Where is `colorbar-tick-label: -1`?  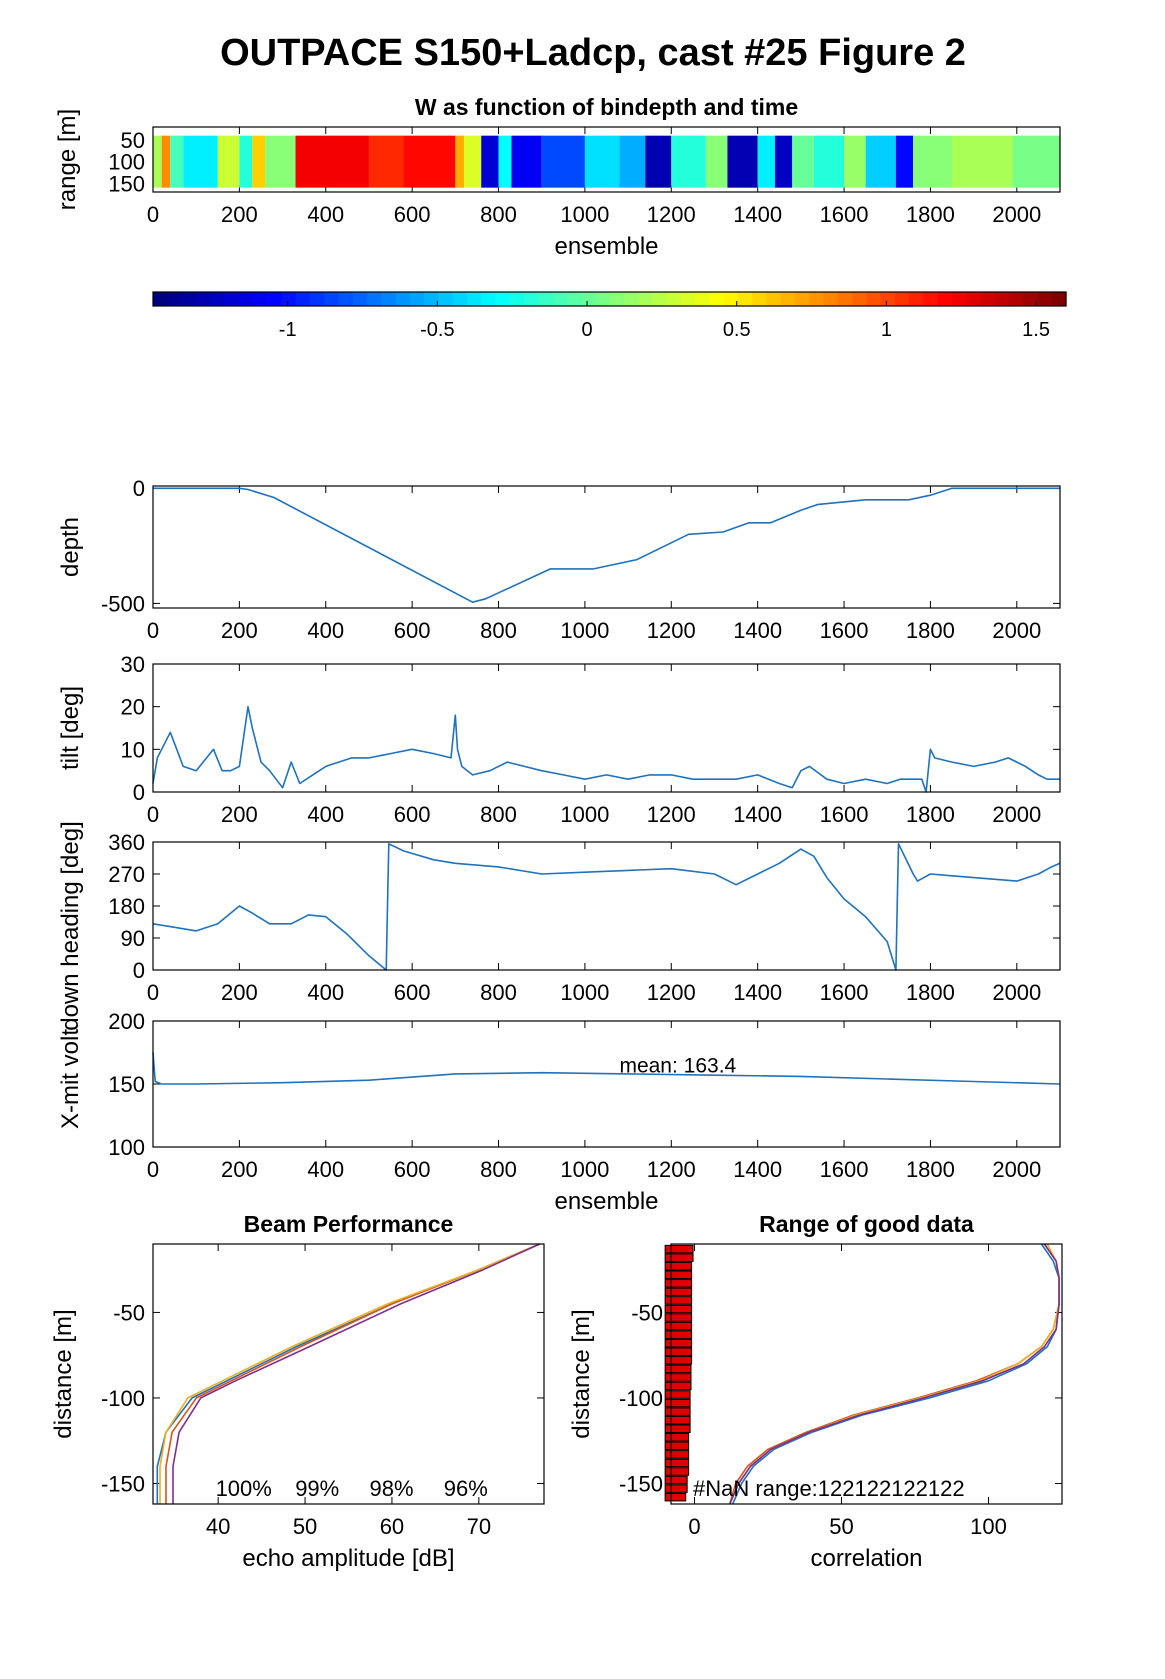
colorbar-tick-label: -1 is located at coordinates (288, 330).